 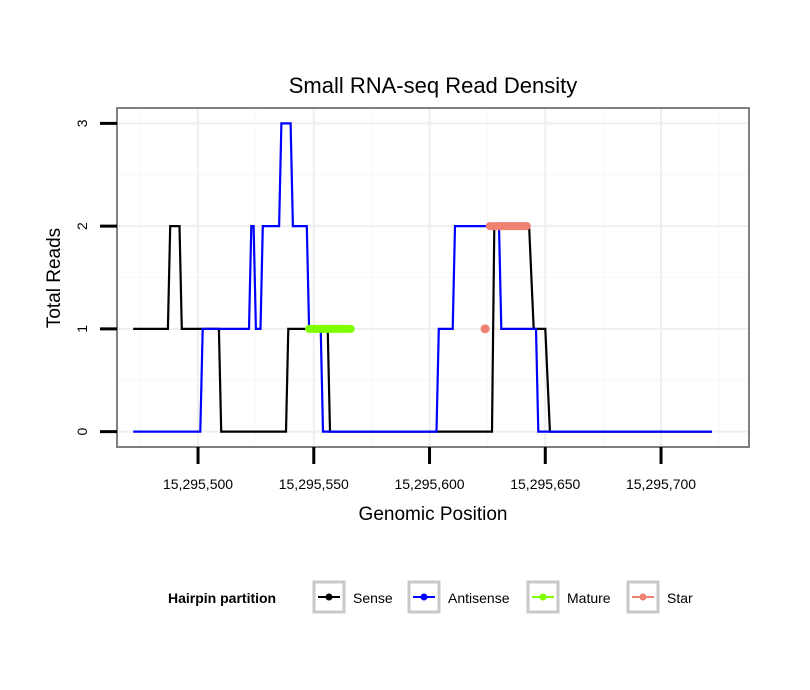 What do you see at coordinates (82, 329) in the screenshot?
I see `y-tick-label: 1` at bounding box center [82, 329].